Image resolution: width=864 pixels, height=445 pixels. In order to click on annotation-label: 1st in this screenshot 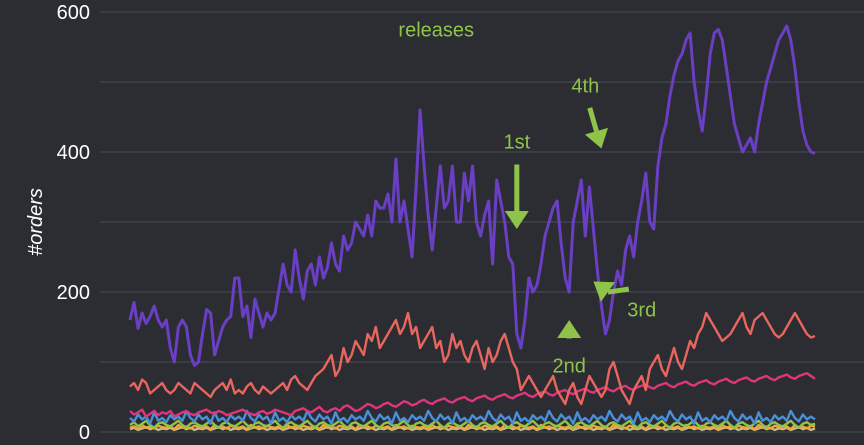, I will do `click(516, 143)`.